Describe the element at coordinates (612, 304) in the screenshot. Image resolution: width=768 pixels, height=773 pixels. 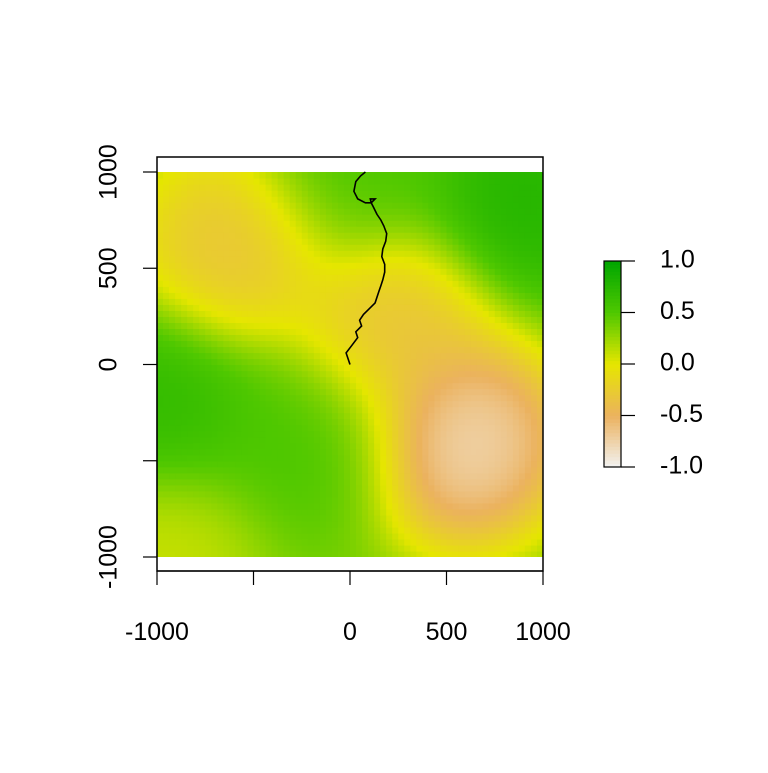
I see `colorbar-segment` at that location.